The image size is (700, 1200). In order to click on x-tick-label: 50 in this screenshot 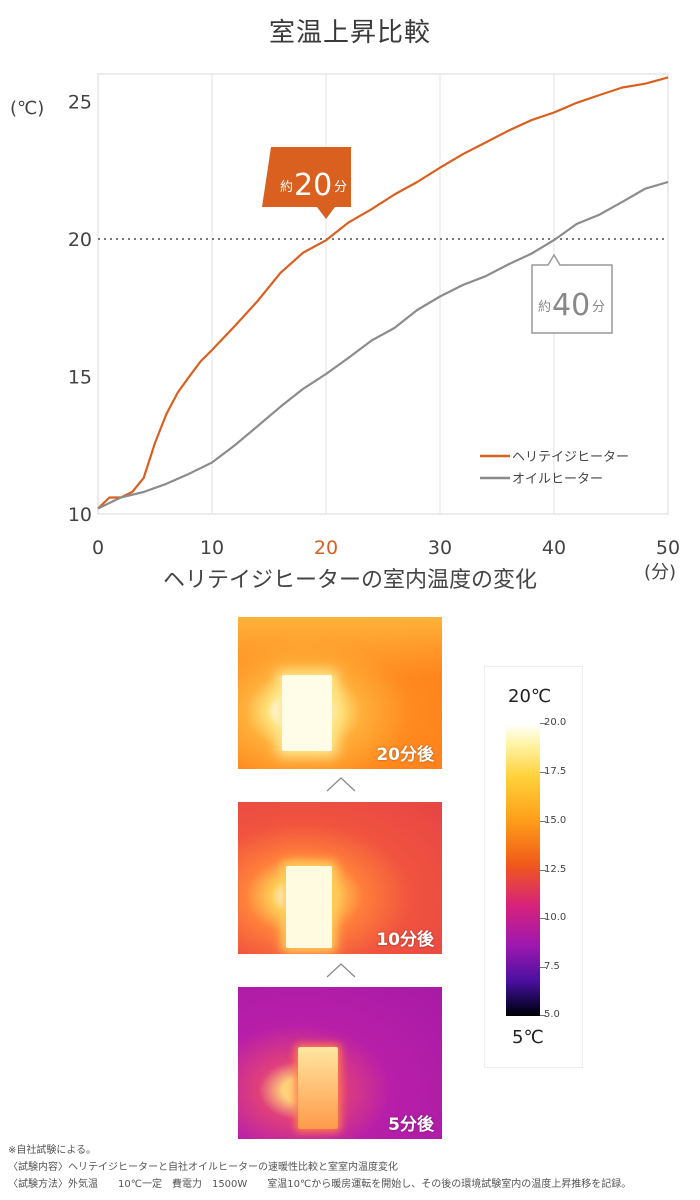, I will do `click(668, 548)`.